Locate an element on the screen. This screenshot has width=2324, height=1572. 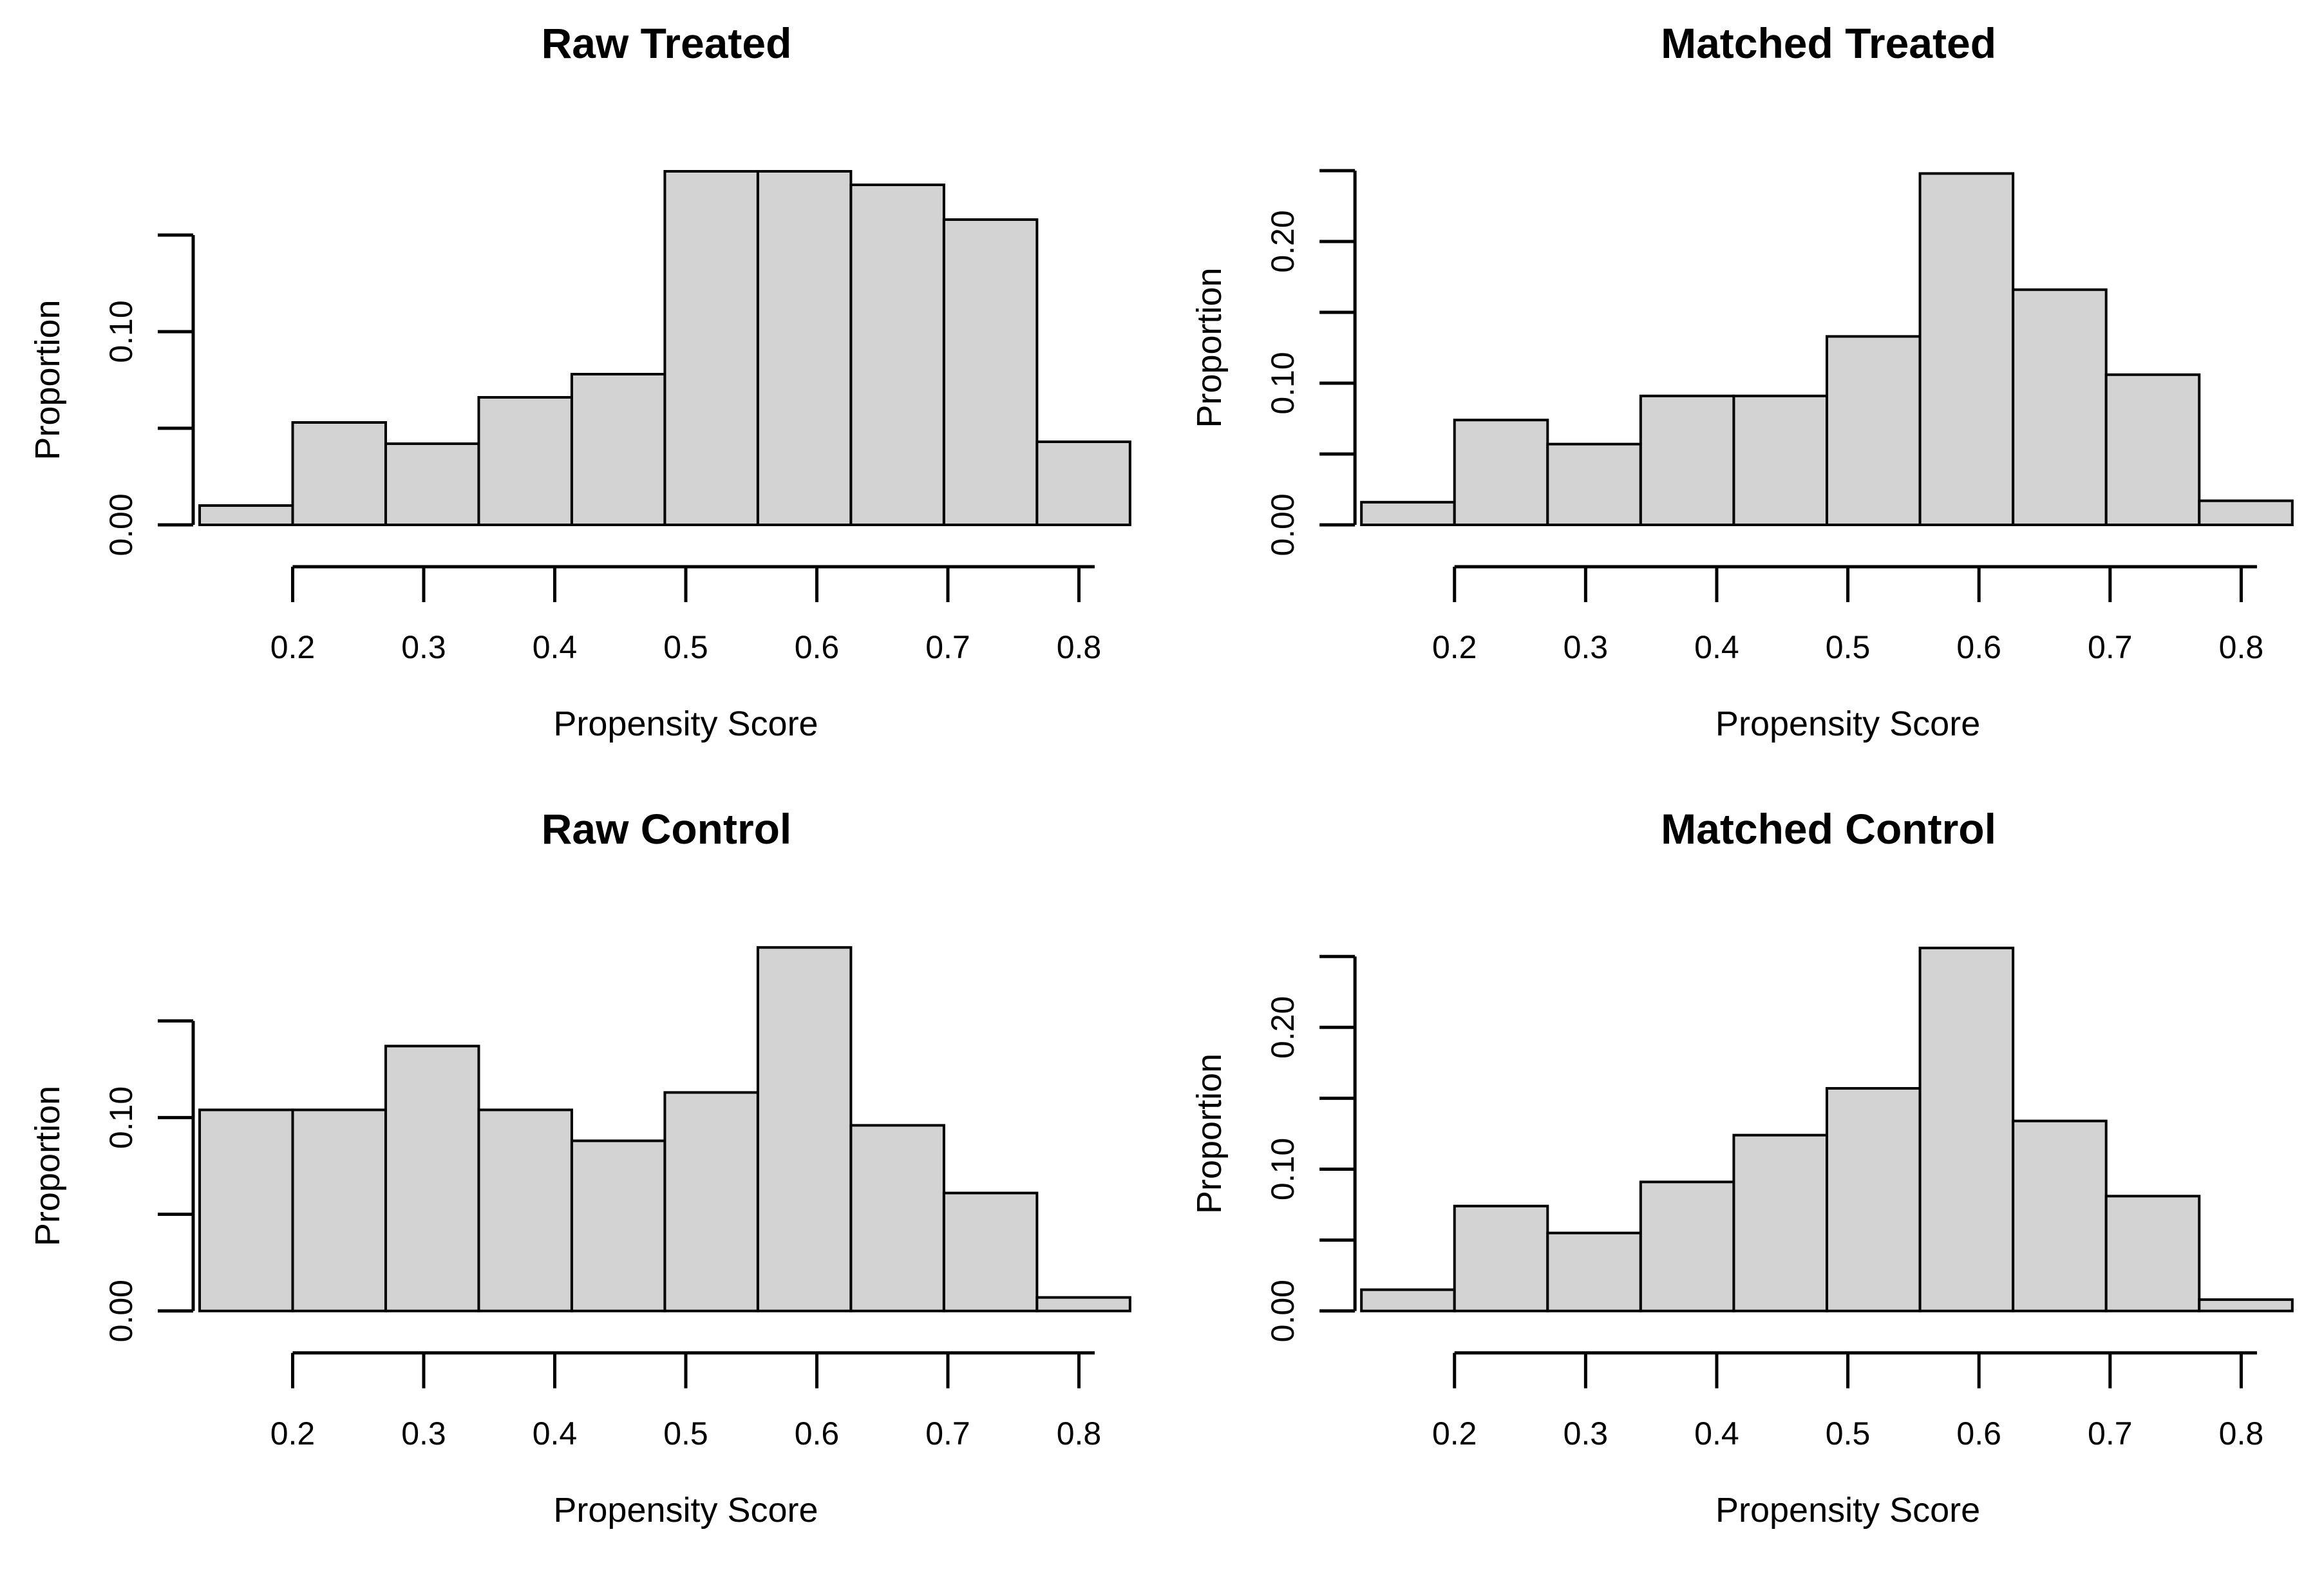
panel-title: Matched Treated is located at coordinates (1828, 43).